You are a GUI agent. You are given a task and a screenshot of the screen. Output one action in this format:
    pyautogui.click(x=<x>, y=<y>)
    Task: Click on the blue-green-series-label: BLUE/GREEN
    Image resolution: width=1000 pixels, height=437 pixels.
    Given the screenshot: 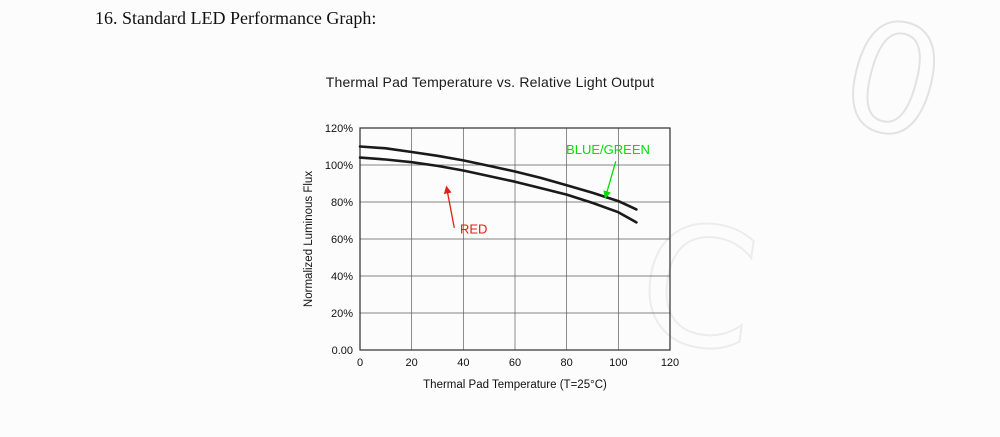 What is the action you would take?
    pyautogui.click(x=608, y=149)
    